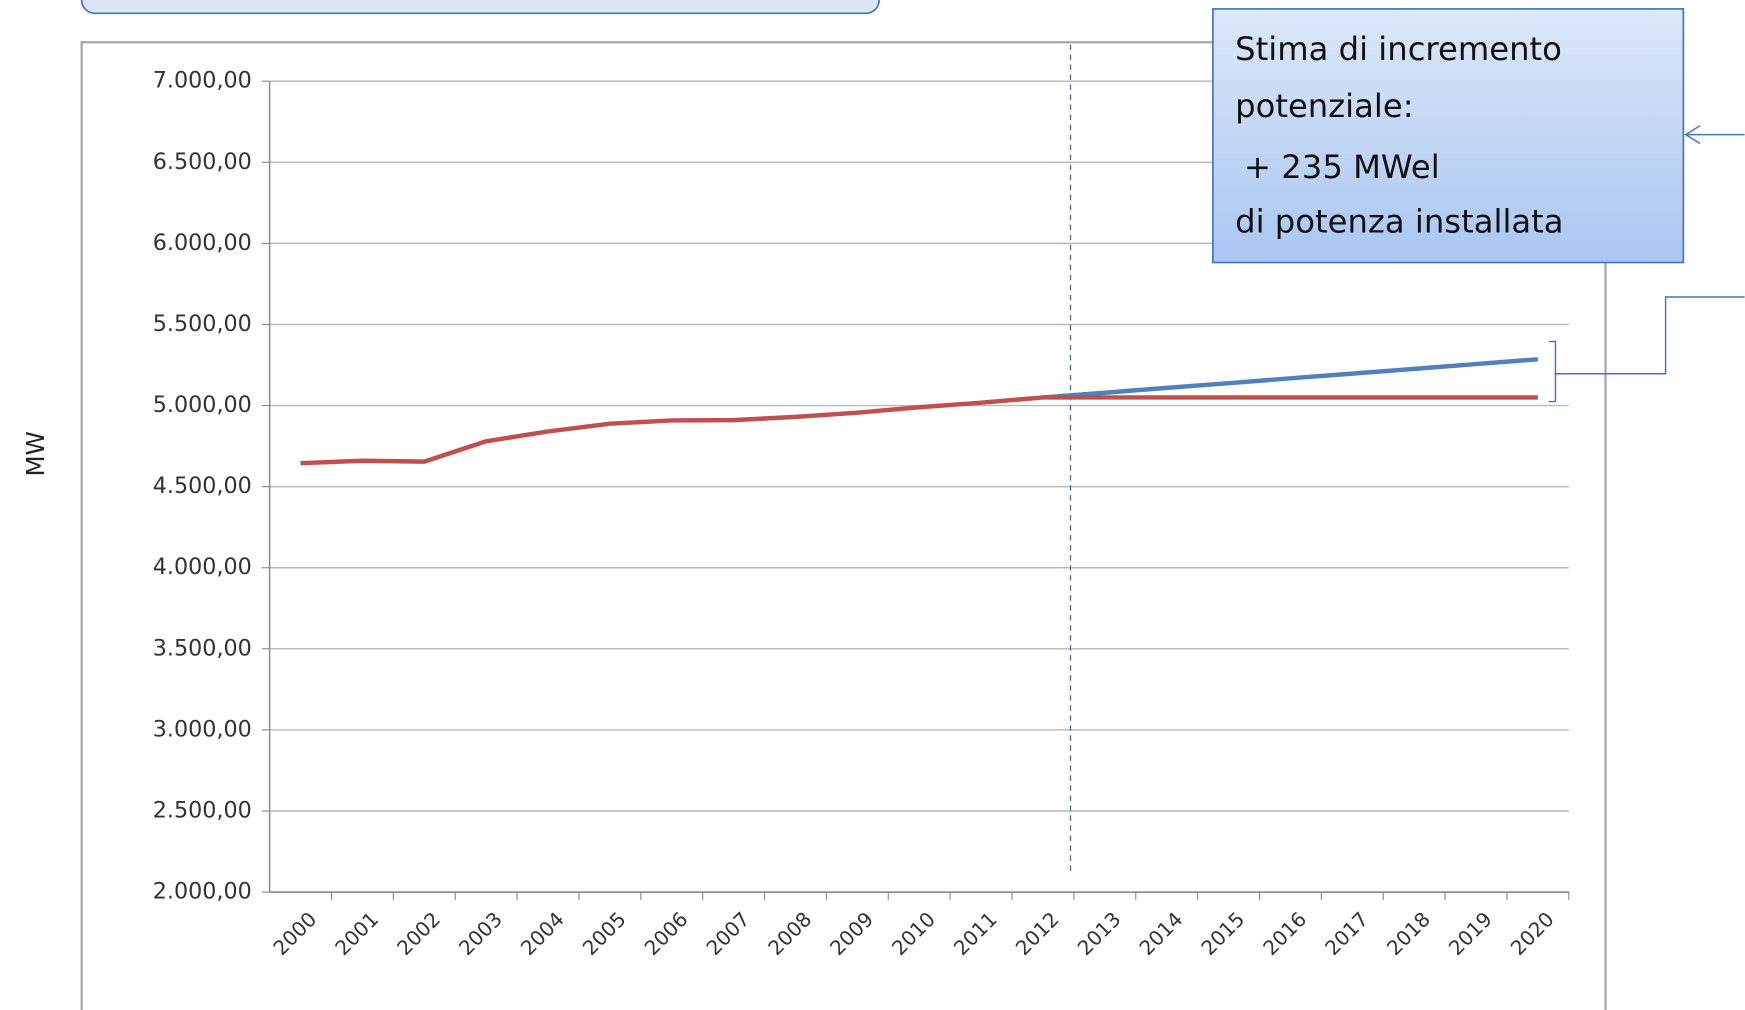 This screenshot has height=1010, width=1745. Describe the element at coordinates (202, 81) in the screenshot. I see `y-tick-label: 7.000,00` at that location.